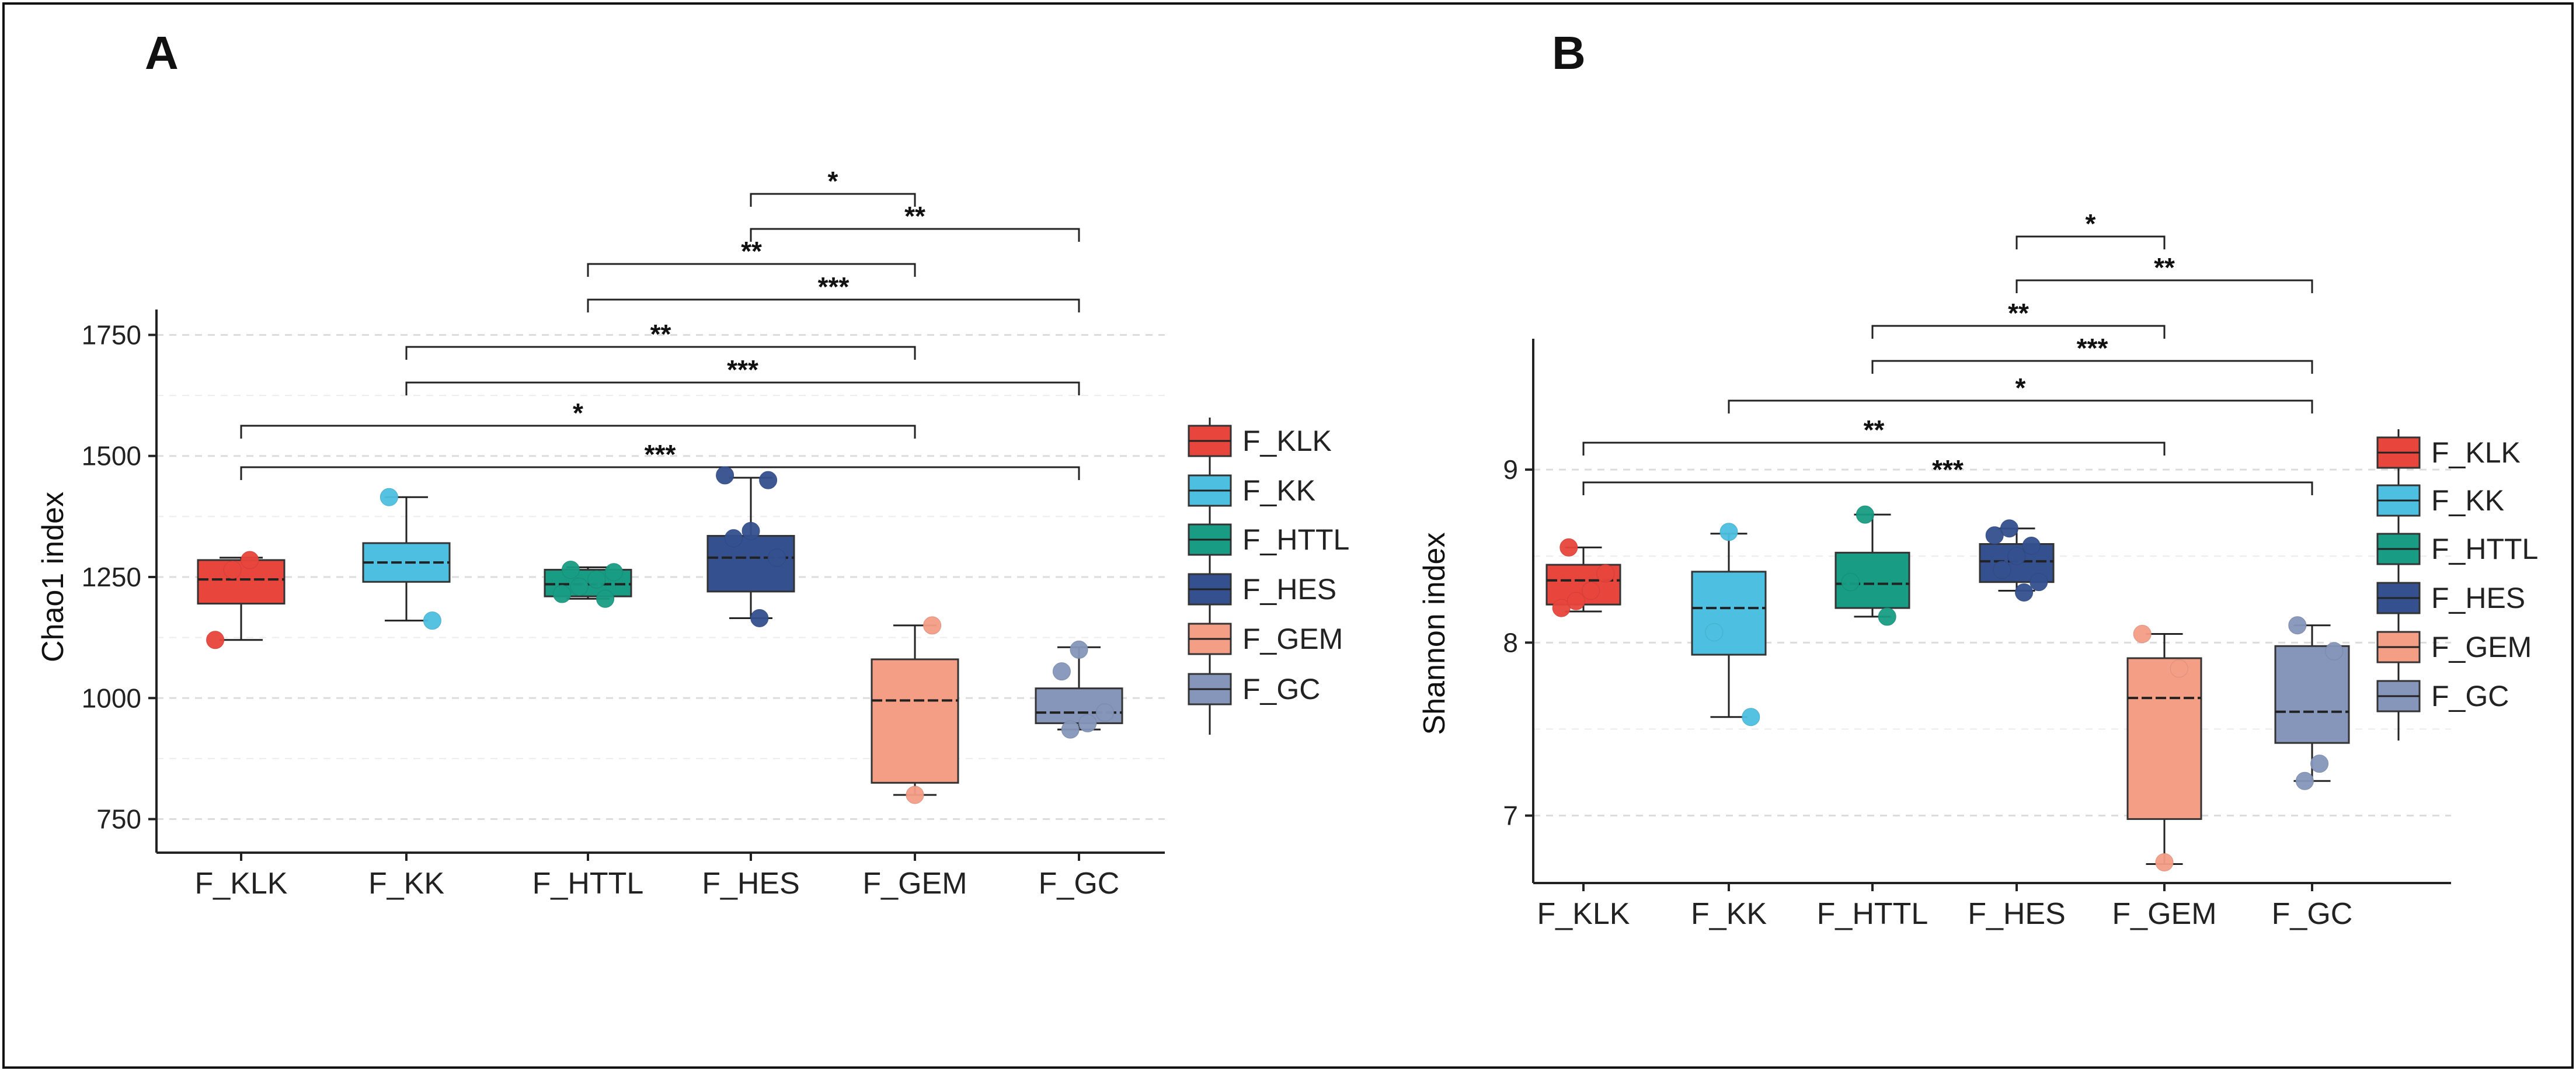  Describe the element at coordinates (2467, 501) in the screenshot. I see `legend-label: F_KK` at that location.